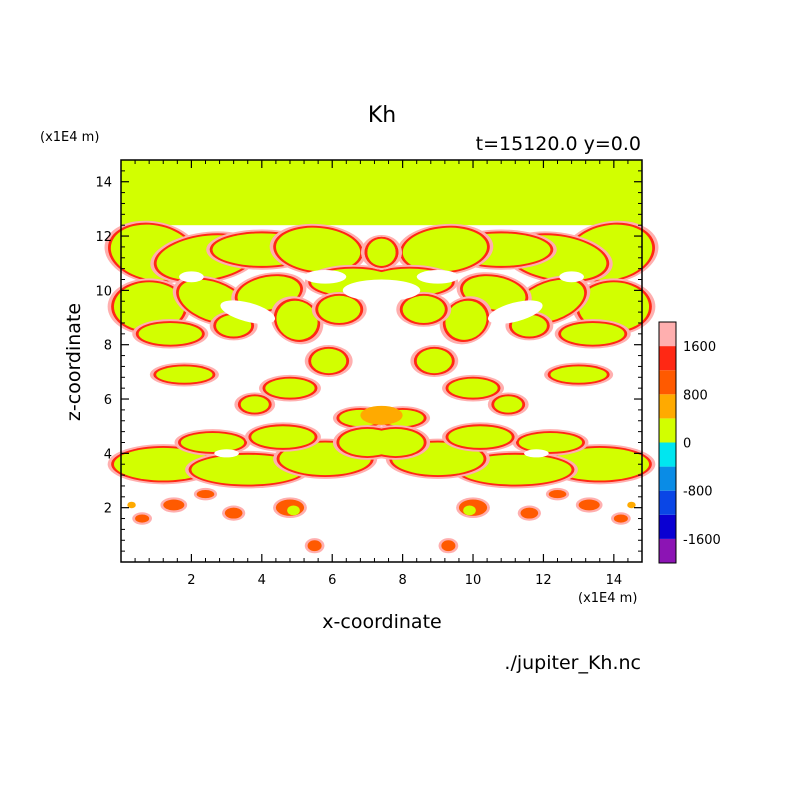  I want to click on colorbar-tick-label: 800, so click(695, 395).